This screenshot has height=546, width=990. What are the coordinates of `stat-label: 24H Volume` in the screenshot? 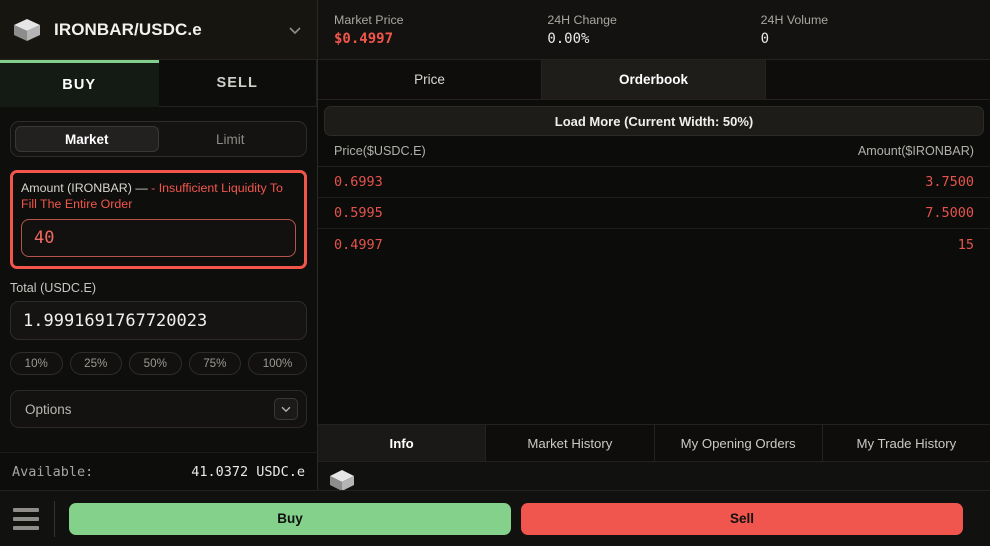 It's located at (794, 19).